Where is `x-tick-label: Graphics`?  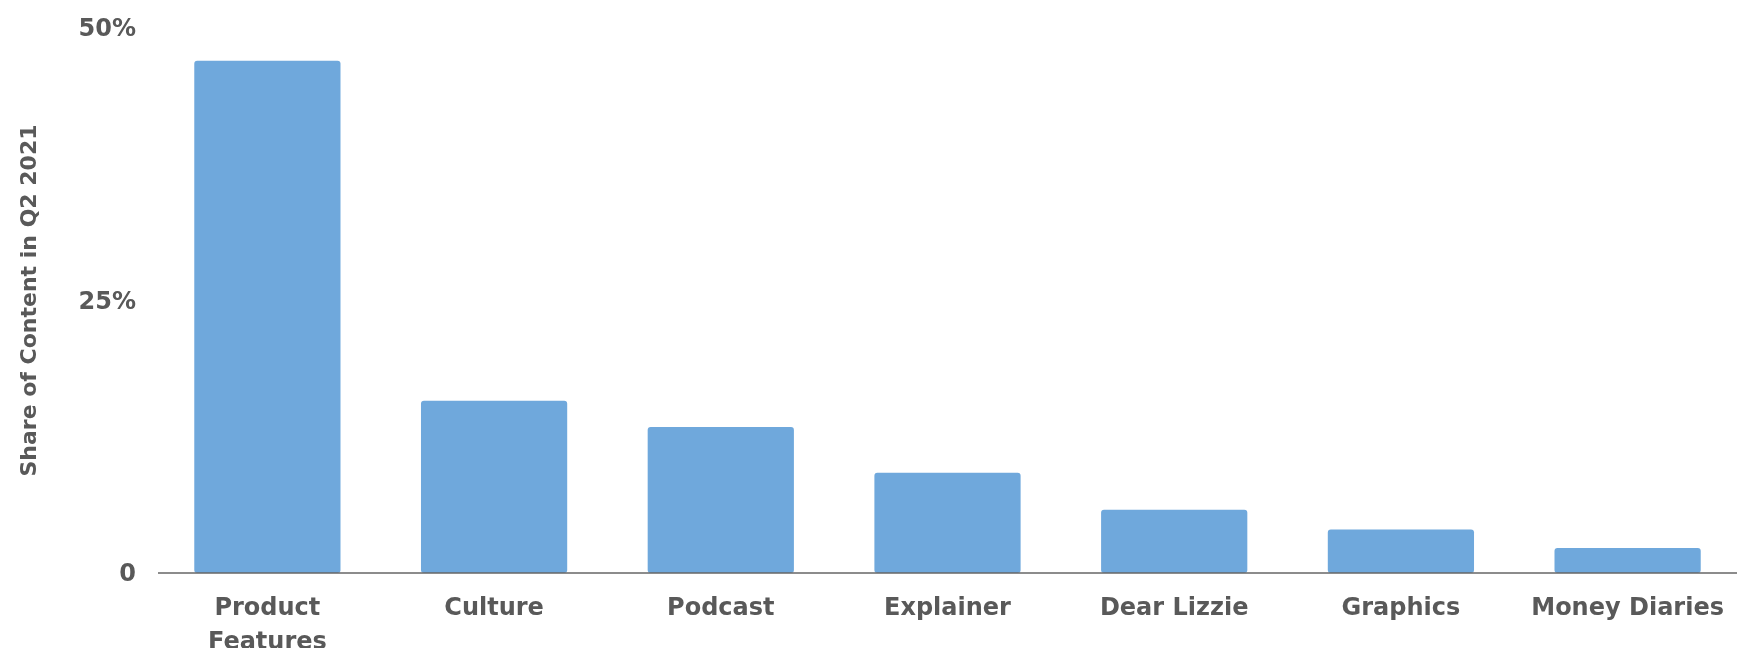
x-tick-label: Graphics is located at coordinates (1401, 607).